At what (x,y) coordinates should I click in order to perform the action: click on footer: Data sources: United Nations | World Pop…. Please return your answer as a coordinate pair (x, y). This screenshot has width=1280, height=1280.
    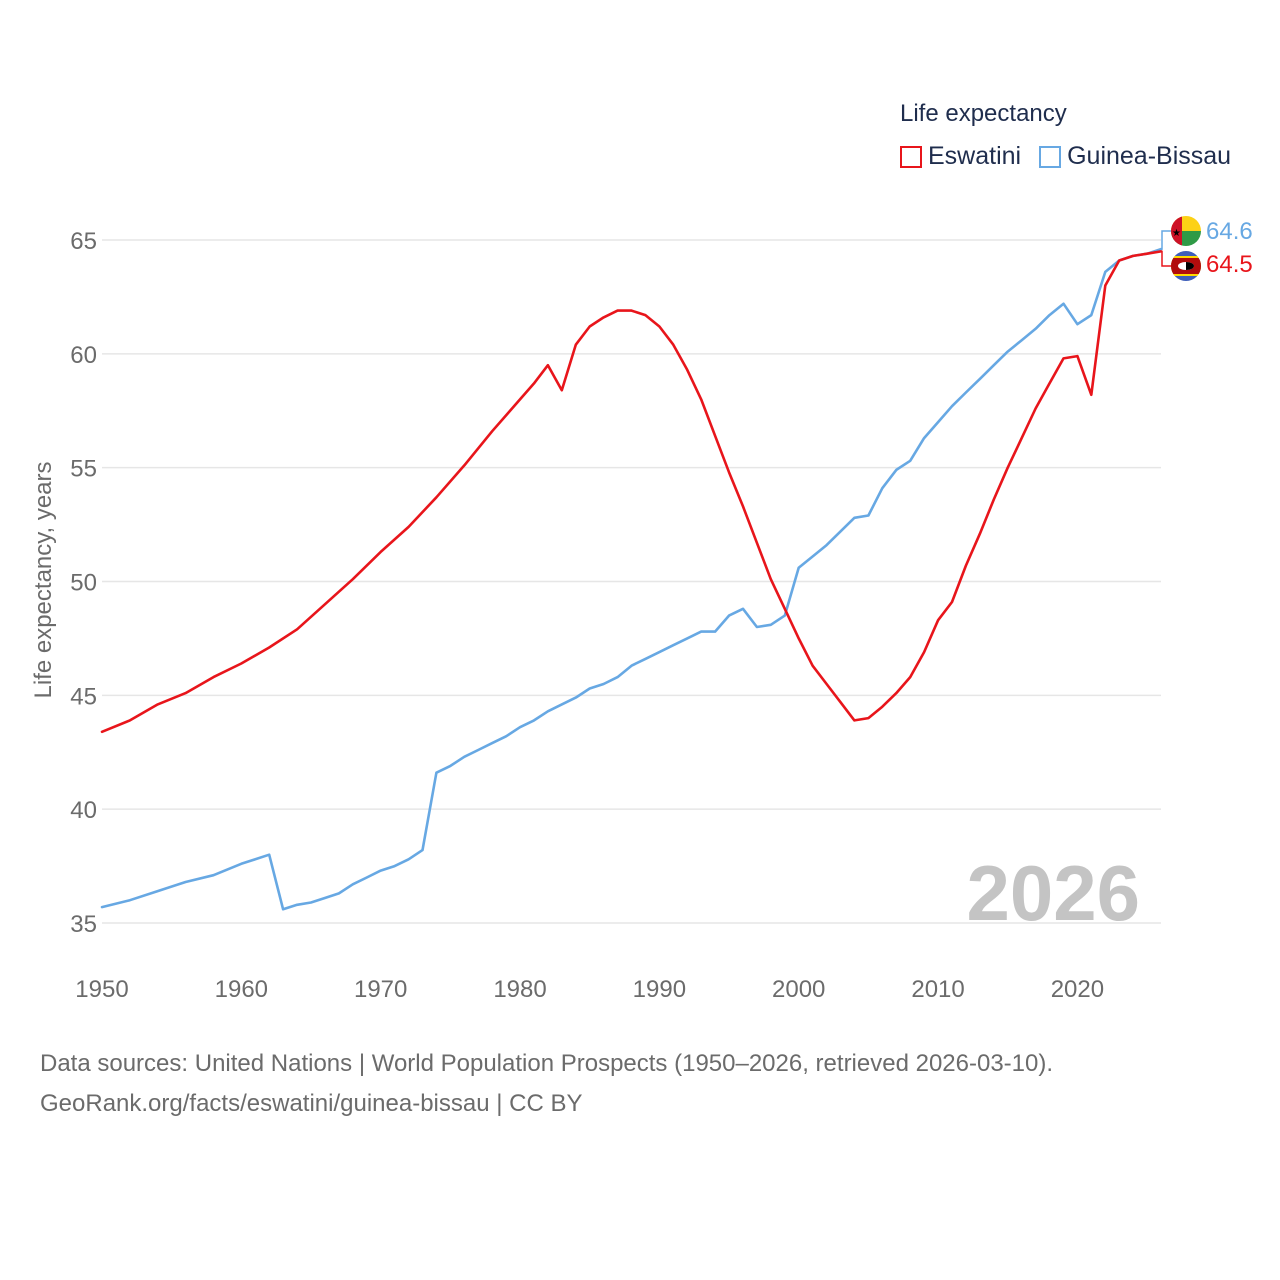
    Looking at the image, I should click on (546, 1084).